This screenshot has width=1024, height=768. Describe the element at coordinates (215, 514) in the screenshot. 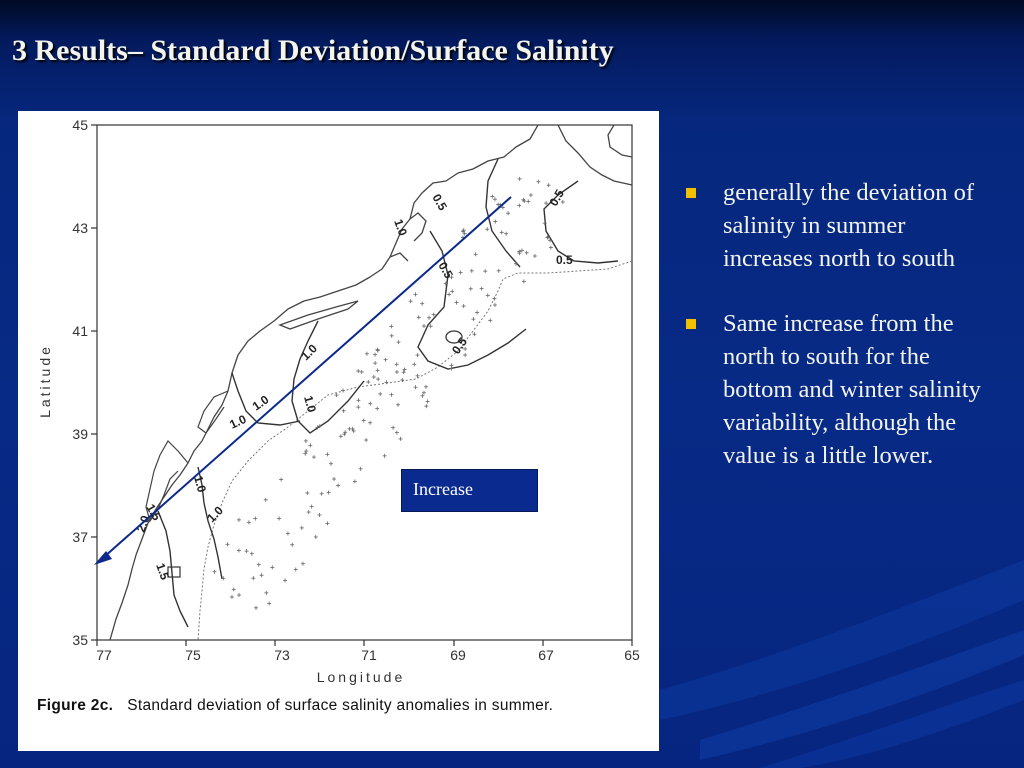

I see `contour-label-1.0-g: 1.0` at that location.